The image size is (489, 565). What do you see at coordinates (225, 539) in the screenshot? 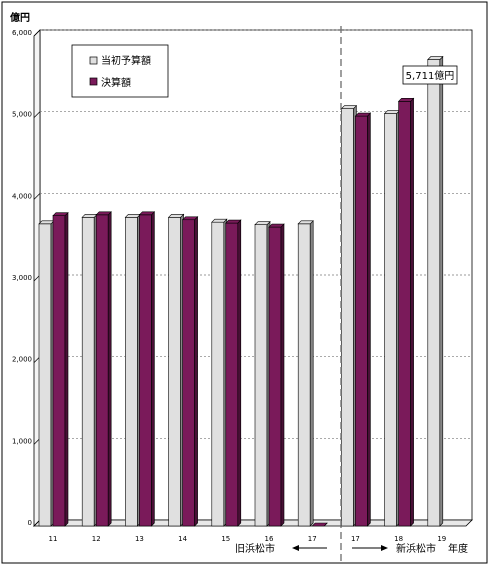
I see `x-tick-label: 15` at bounding box center [225, 539].